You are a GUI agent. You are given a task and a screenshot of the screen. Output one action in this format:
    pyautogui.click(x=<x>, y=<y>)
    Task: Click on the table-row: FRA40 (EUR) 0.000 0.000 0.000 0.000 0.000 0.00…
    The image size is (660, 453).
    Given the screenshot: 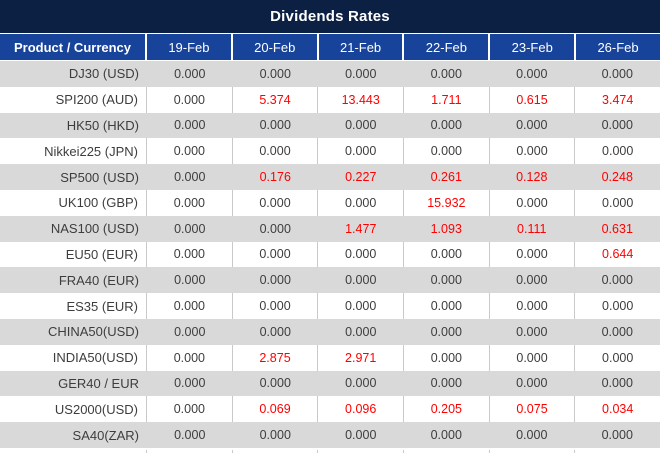 What is the action you would take?
    pyautogui.click(x=330, y=280)
    